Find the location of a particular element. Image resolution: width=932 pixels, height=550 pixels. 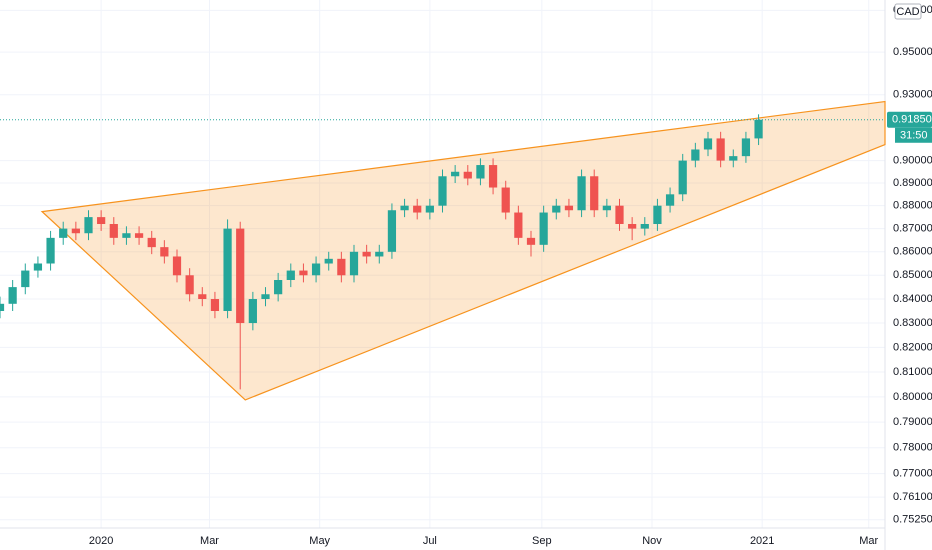

x-tick-label: Jul is located at coordinates (430, 541).